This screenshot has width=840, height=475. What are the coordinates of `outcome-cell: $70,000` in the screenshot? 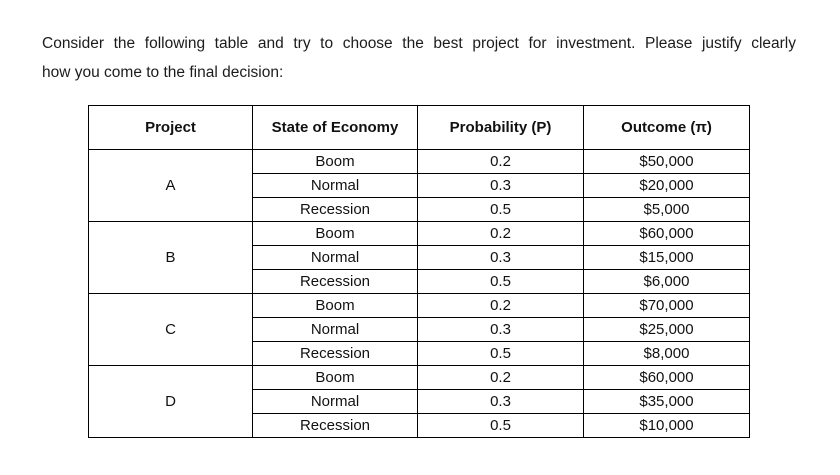 It's located at (666, 305).